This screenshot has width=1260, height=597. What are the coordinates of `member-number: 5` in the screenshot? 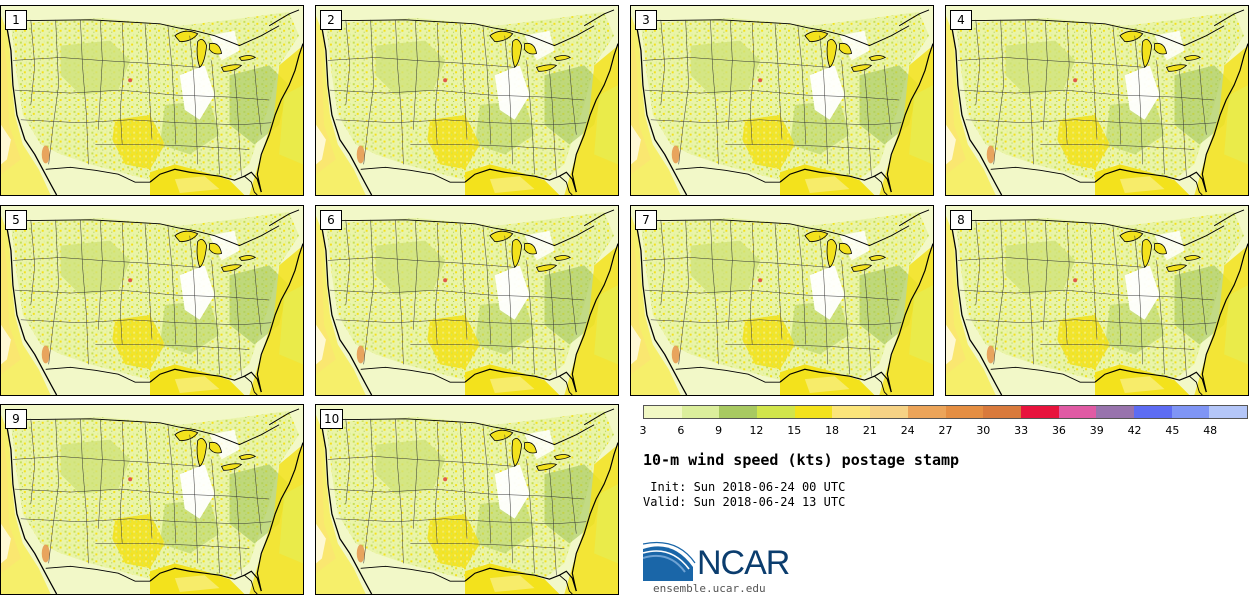 It's located at (16, 220).